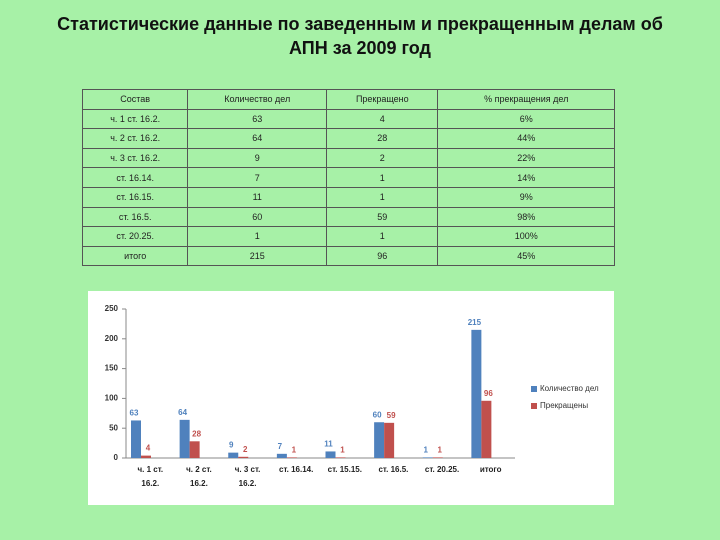 The image size is (720, 540). Describe the element at coordinates (135, 158) in the screenshot. I see `table-cell: ч. 3 ст. 16.2.` at that location.